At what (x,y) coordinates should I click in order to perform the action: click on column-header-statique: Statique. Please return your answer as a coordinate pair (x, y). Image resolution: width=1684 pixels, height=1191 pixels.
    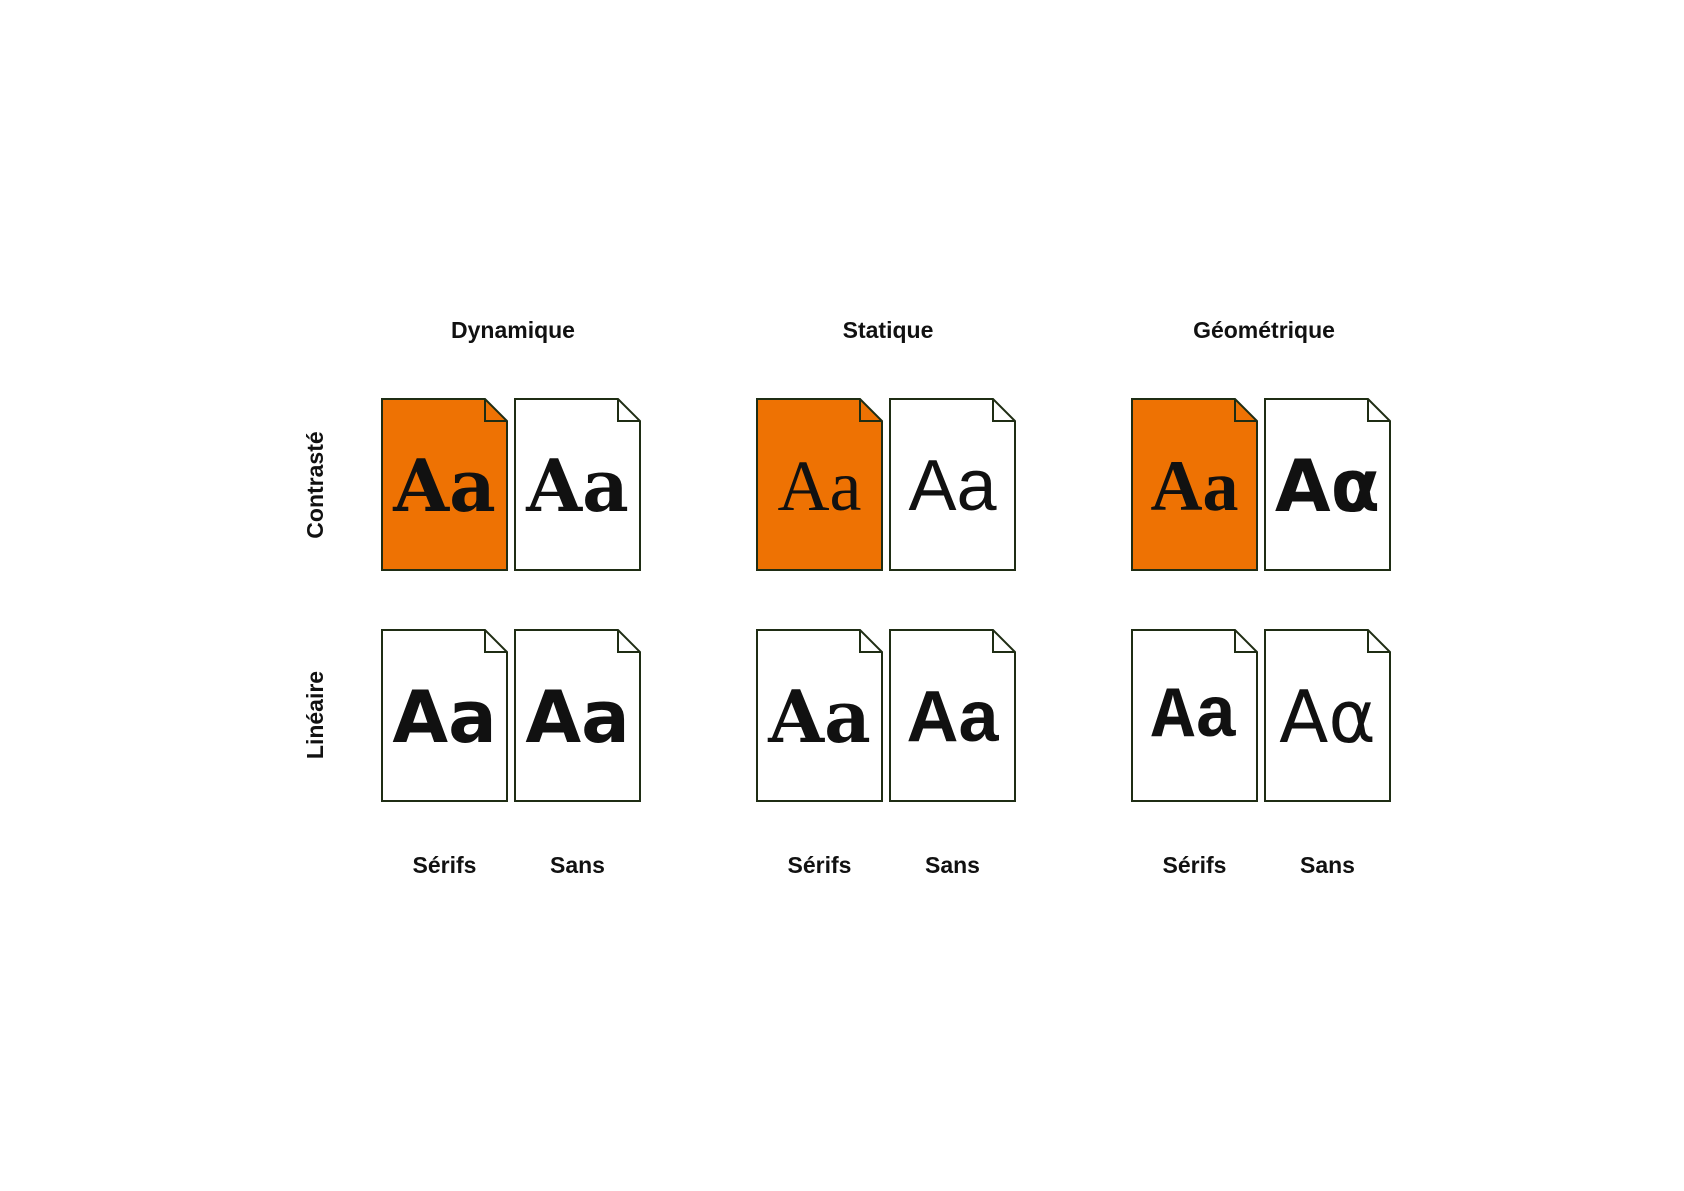
    Looking at the image, I should click on (888, 330).